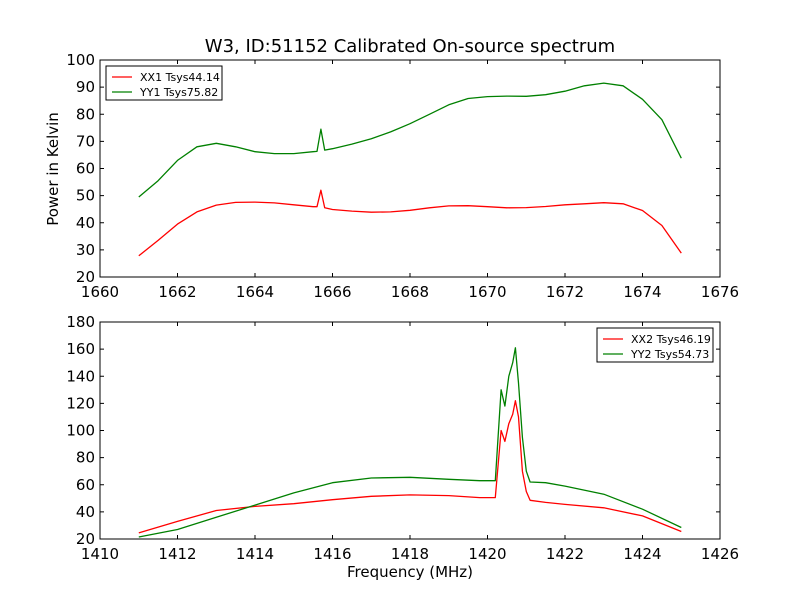 Image resolution: width=800 pixels, height=604 pixels. I want to click on x-tick-label: 1662, so click(177, 292).